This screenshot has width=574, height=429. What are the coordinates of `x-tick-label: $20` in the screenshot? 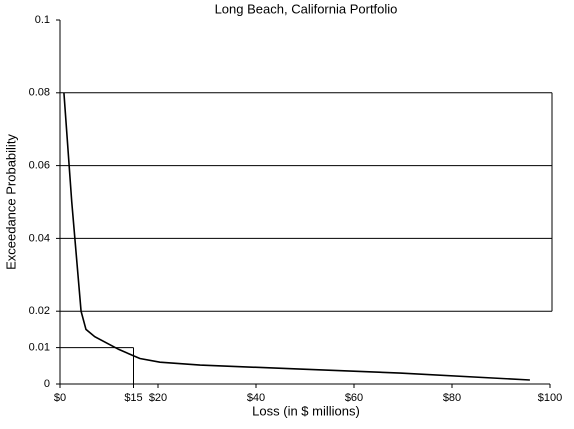 It's located at (158, 398).